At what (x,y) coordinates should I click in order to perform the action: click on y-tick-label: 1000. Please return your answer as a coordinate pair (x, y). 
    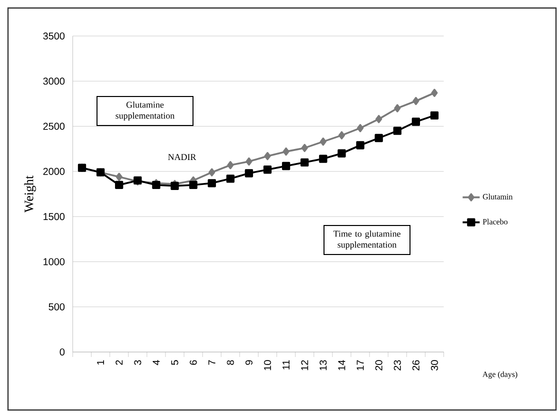
    Looking at the image, I should click on (54, 262).